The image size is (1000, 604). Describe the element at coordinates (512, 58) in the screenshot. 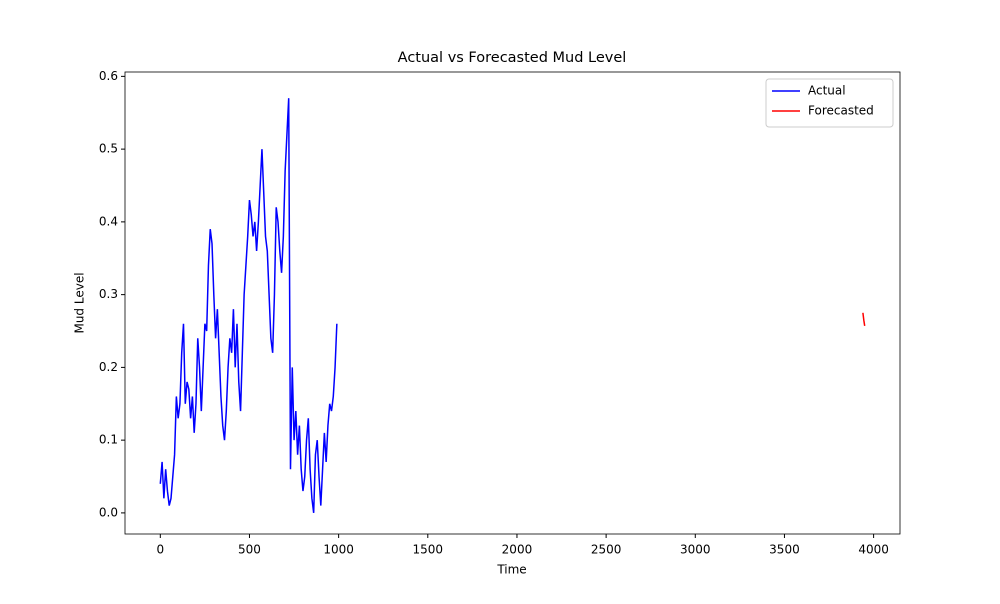

I see `chart-title: Actual vs Forecasted Mud Level` at that location.